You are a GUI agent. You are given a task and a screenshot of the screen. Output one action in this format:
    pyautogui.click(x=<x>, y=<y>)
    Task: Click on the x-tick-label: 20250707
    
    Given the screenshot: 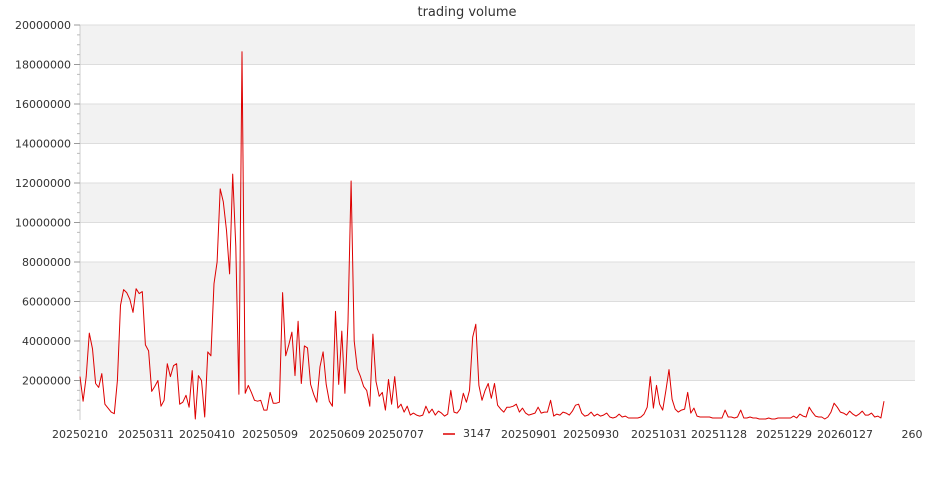 What is the action you would take?
    pyautogui.click(x=396, y=434)
    